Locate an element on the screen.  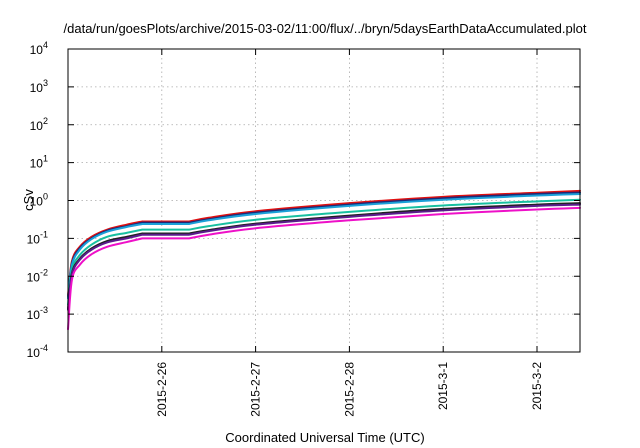
y-tick-labels: 10⁻⁴ 10⁻³ 10⁻² 10⁻¹ 10⁰ 10¹ 10² 10³ 10⁴ is located at coordinates (37, 200).